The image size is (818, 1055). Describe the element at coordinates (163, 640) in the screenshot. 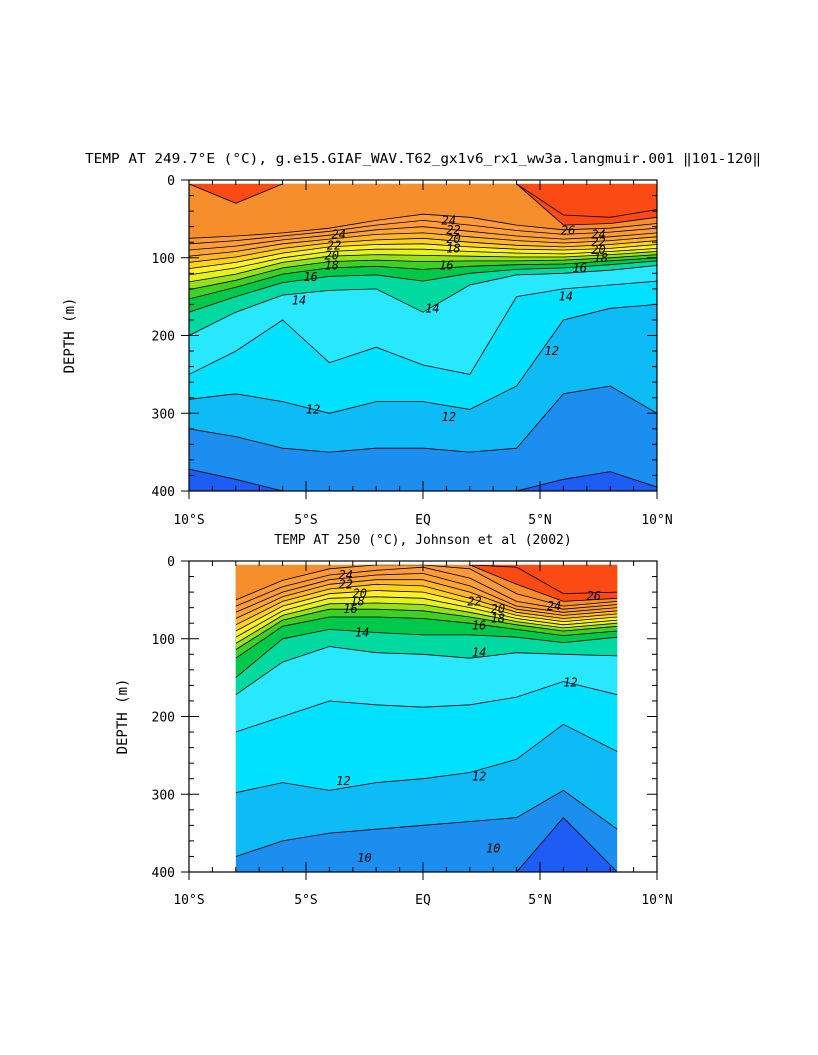

I see `y-tick-label: 100` at that location.